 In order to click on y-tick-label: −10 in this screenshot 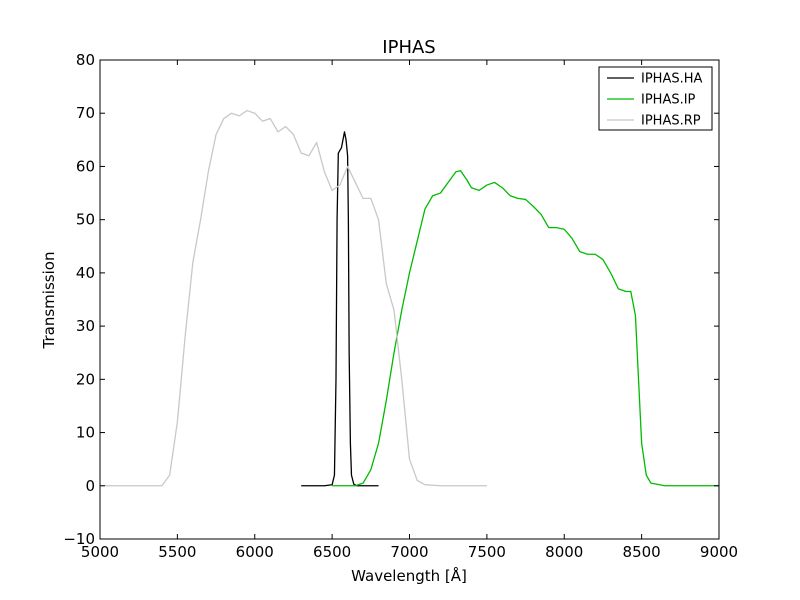, I will do `click(79, 539)`.